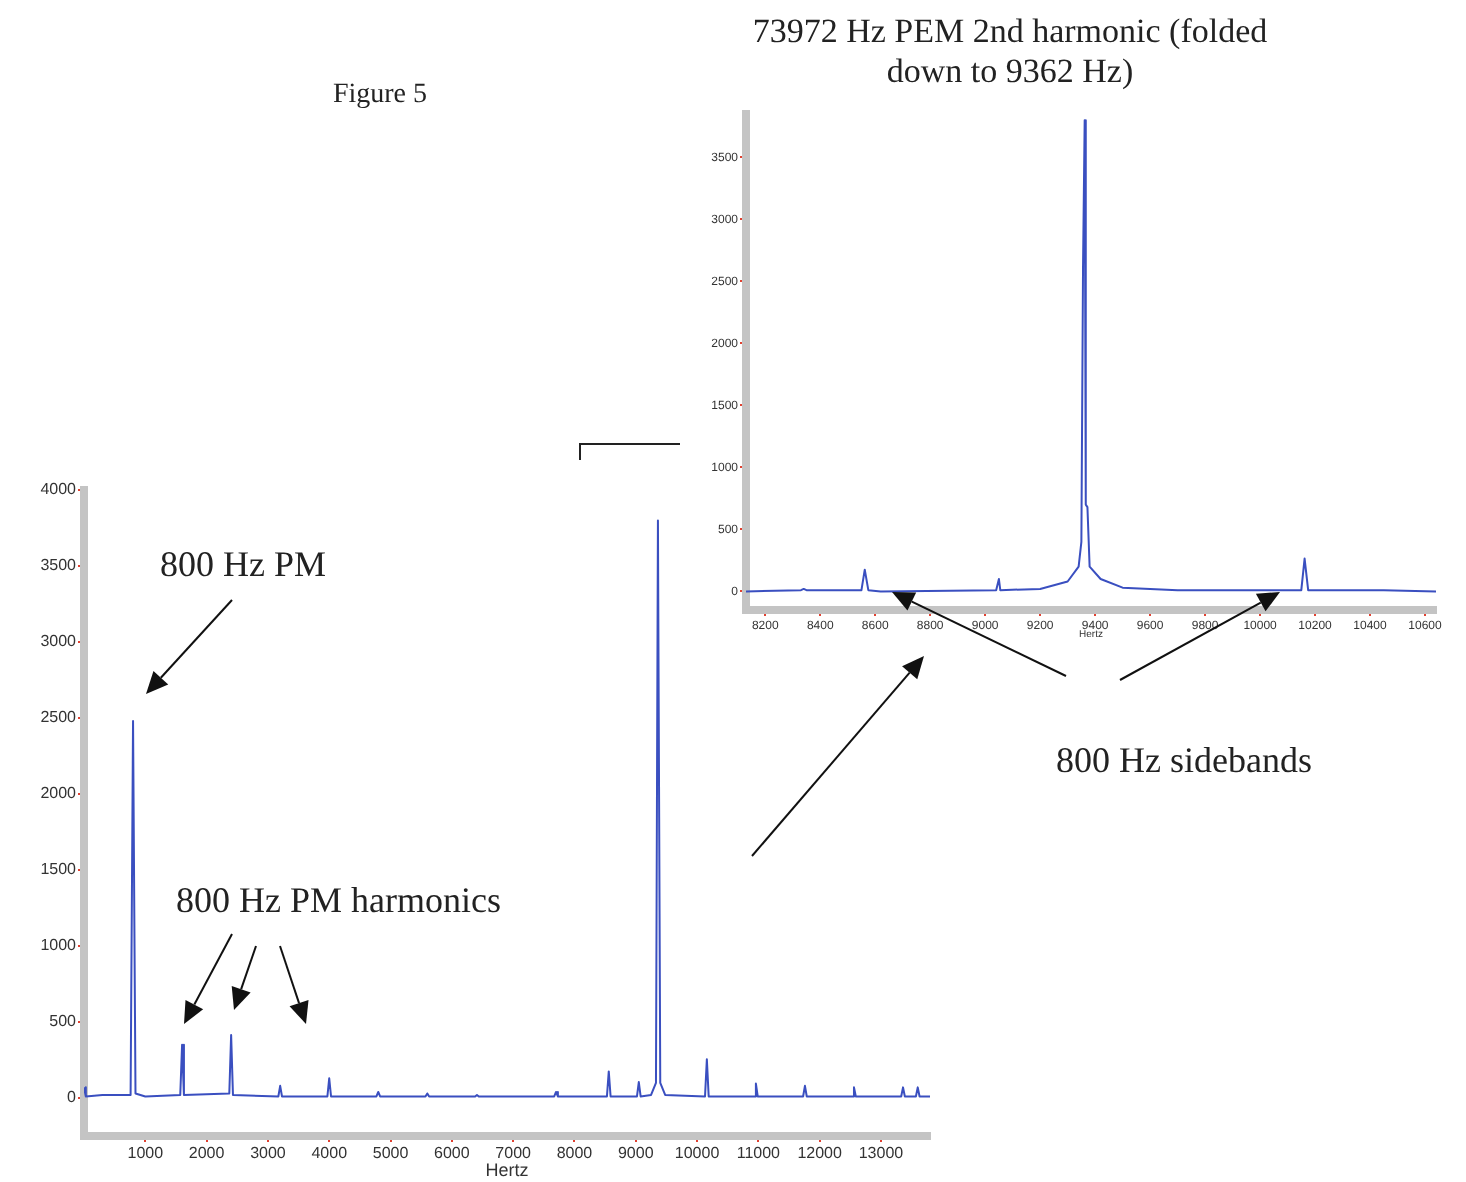  I want to click on y-tick-label: 3500, so click(59, 565).